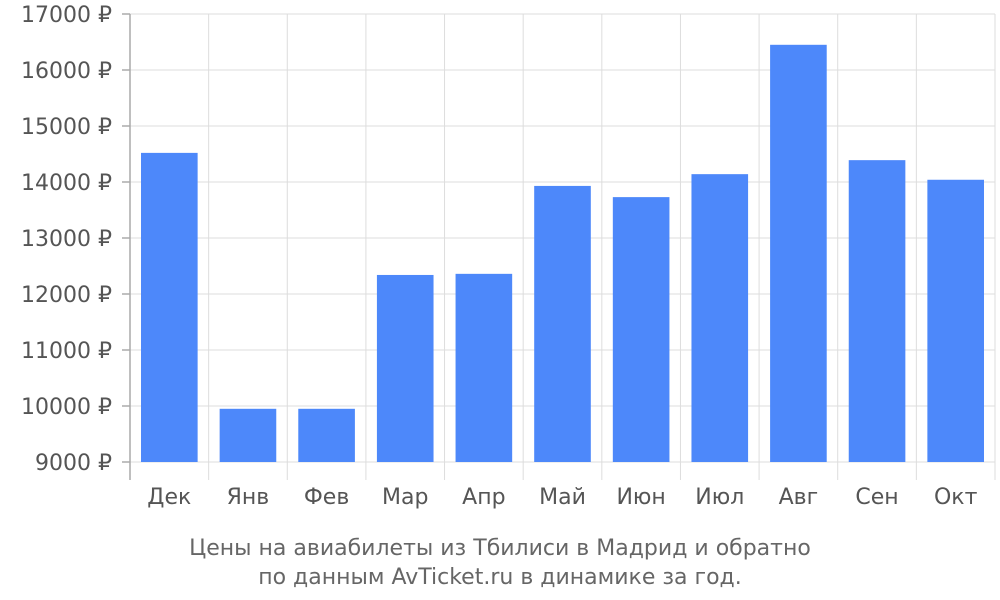 The width and height of the screenshot is (1000, 600). Describe the element at coordinates (66, 351) in the screenshot. I see `y-tick-label: 11000 ₽` at that location.